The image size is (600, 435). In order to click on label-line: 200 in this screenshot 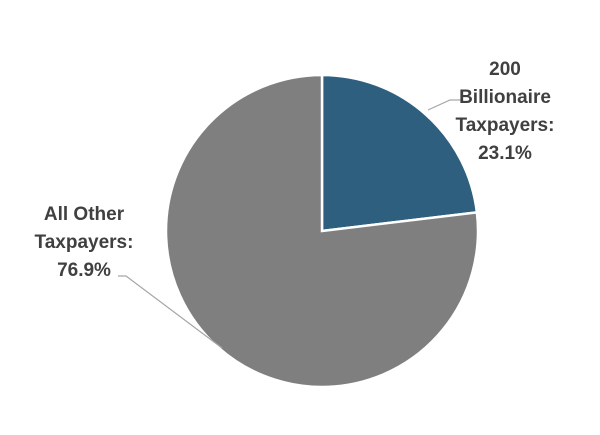, I will do `click(505, 69)`.